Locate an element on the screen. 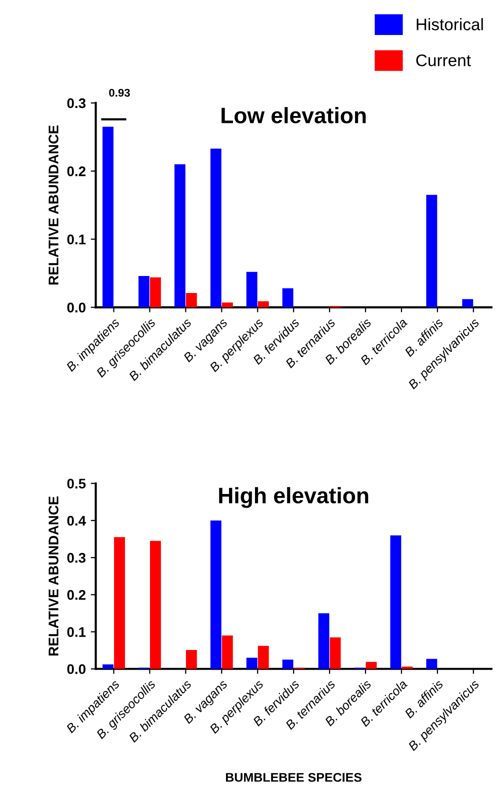  legend-label: Current is located at coordinates (443, 60).